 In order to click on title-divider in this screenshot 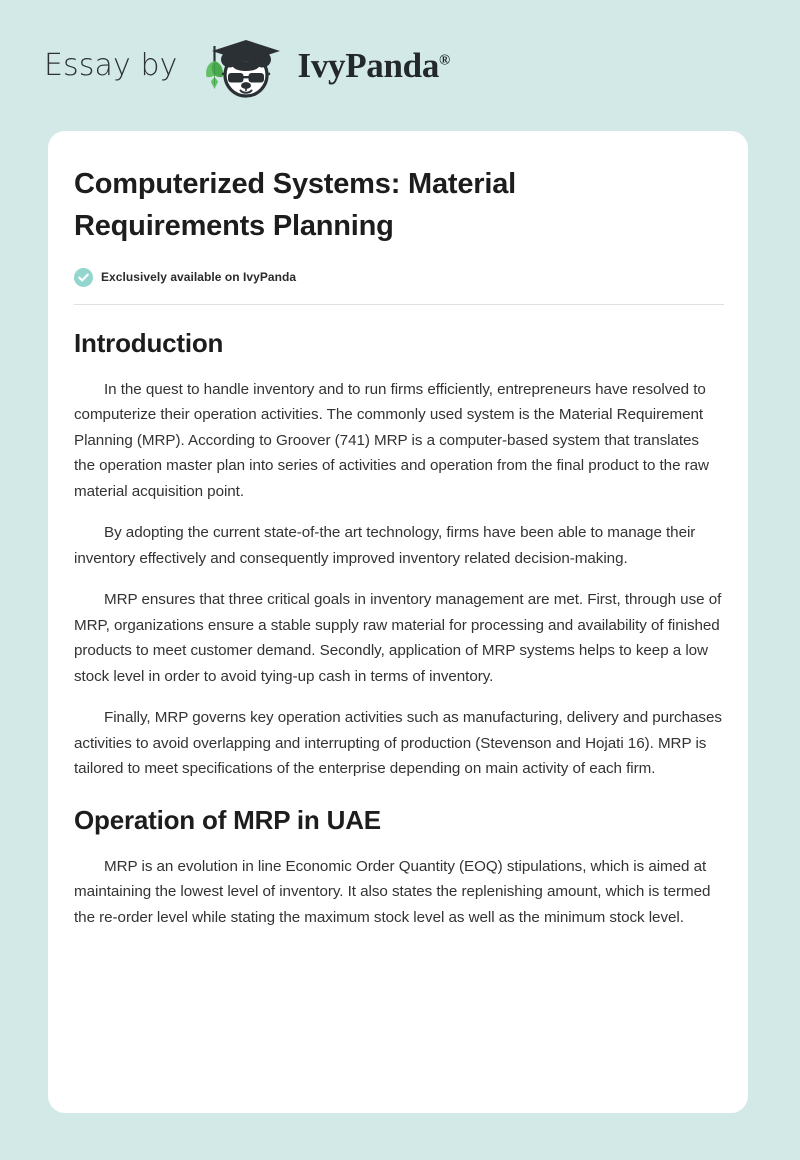, I will do `click(399, 305)`.